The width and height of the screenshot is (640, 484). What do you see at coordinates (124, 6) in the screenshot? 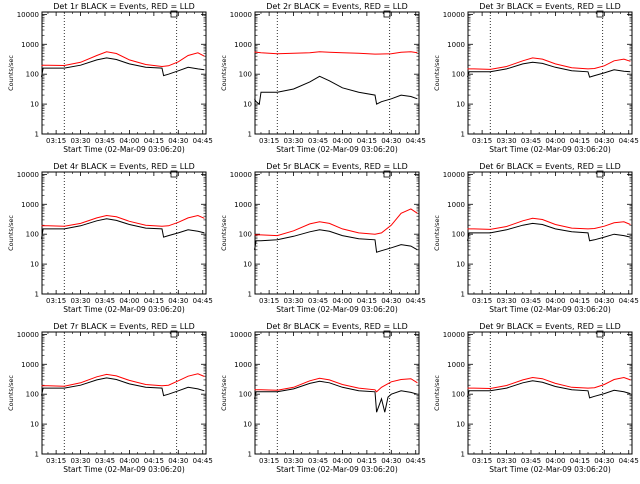
I see `plot-title: Det 1r BLACK = Events, RED = LLD` at bounding box center [124, 6].